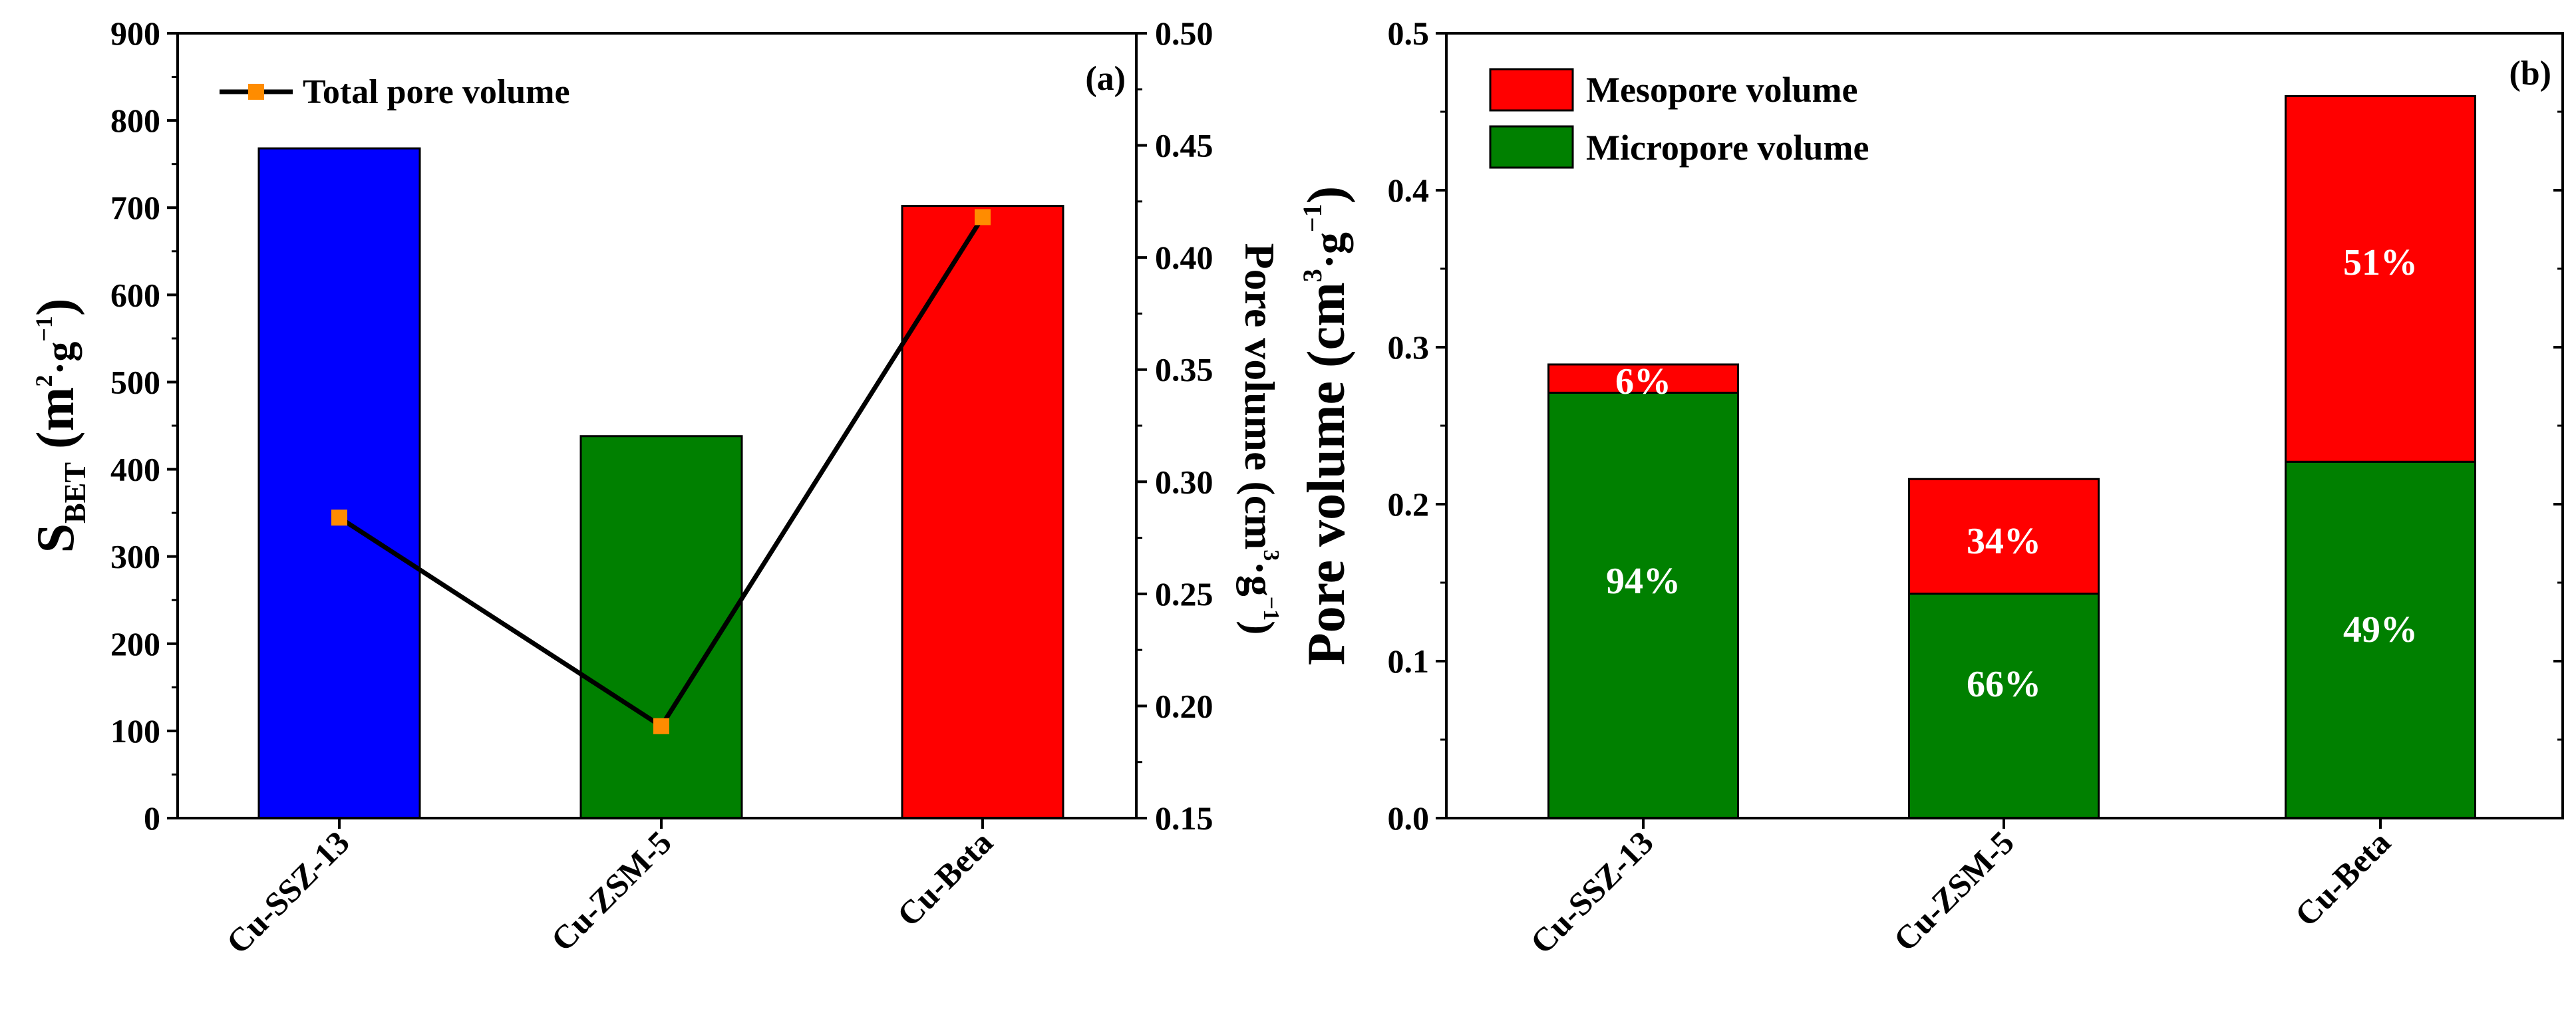  Describe the element at coordinates (2004, 541) in the screenshot. I see `mesopore-percent-label: 34%` at that location.